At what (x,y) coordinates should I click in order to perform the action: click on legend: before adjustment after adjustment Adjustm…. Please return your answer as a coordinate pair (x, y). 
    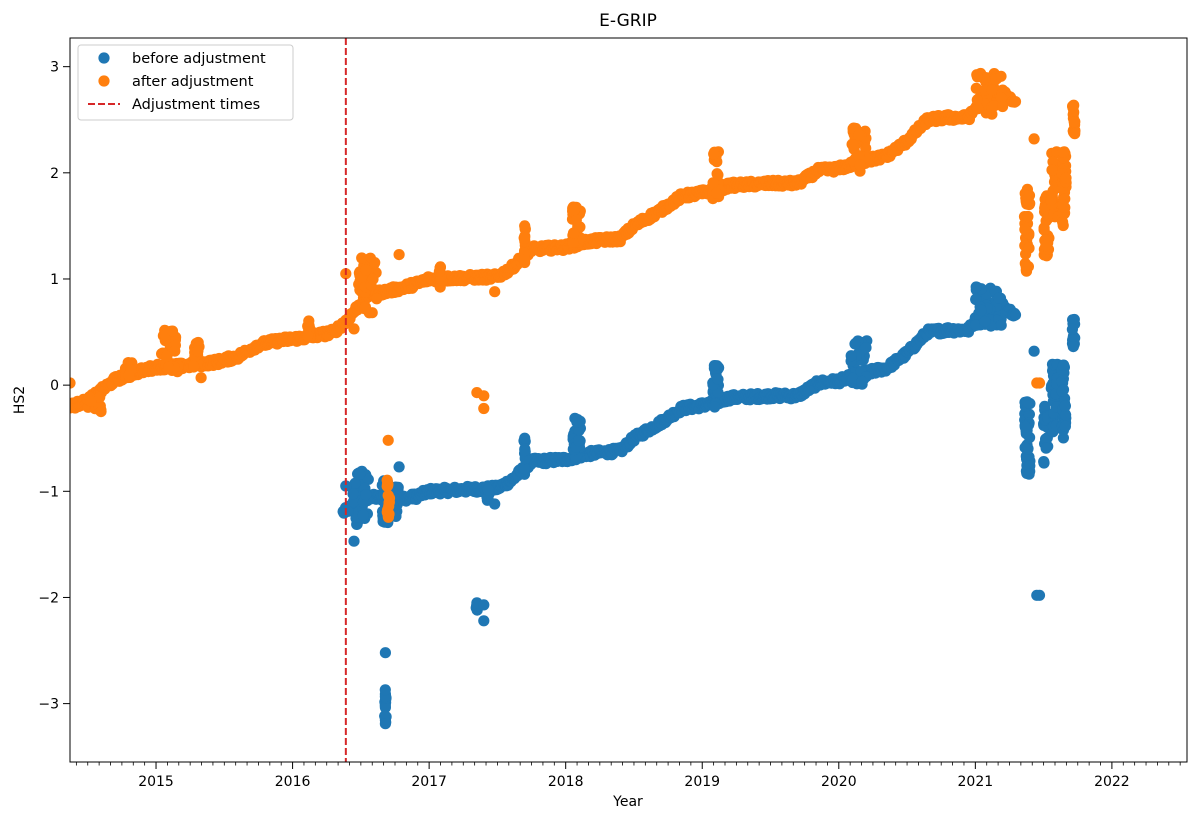
    Looking at the image, I should click on (185, 82).